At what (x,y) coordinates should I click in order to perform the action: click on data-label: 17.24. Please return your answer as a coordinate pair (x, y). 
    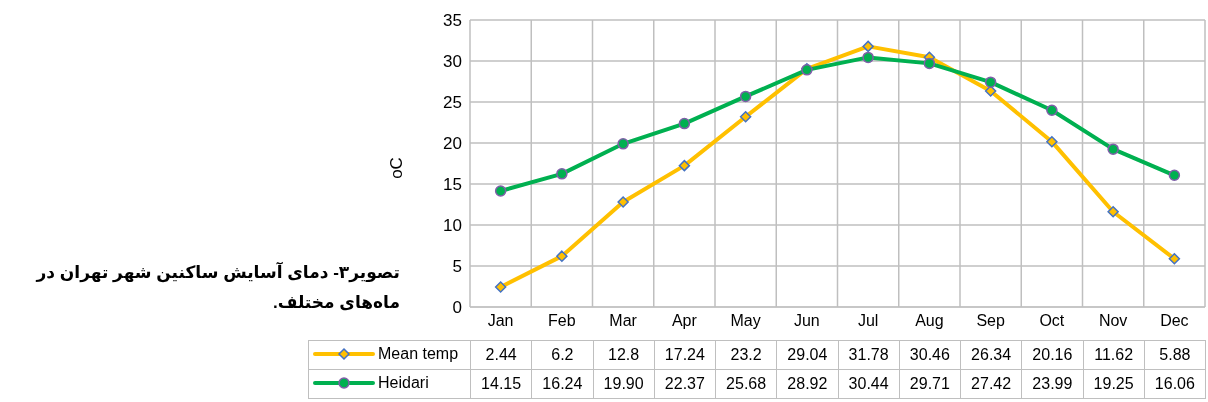
    Looking at the image, I should click on (685, 355).